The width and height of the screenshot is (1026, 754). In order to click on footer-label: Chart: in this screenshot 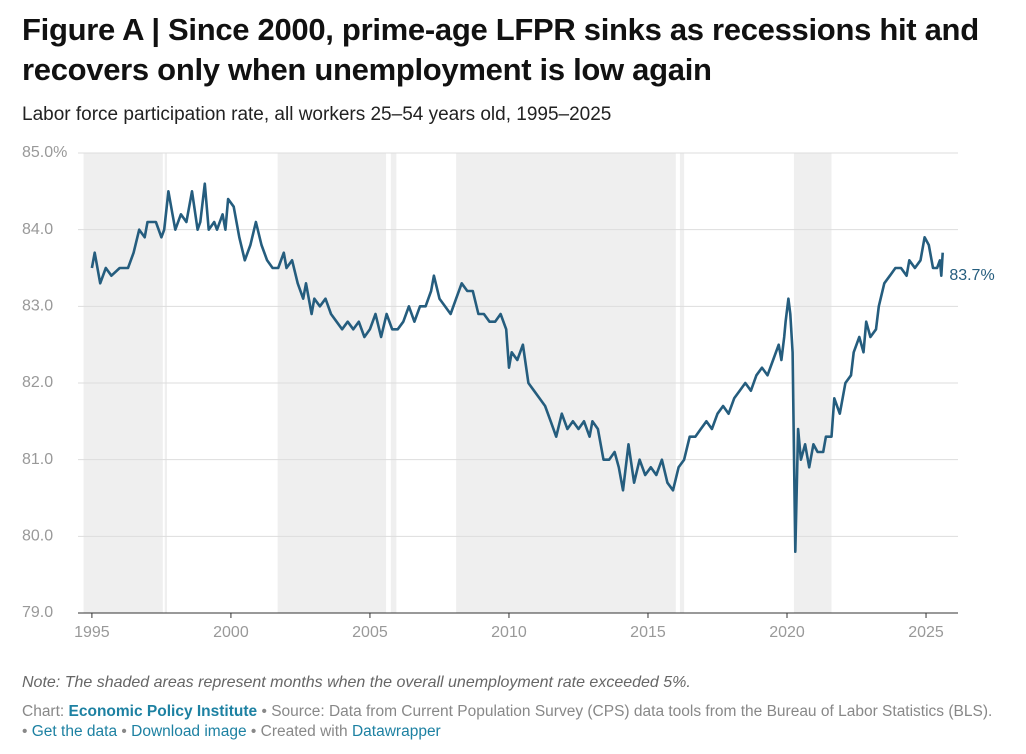, I will do `click(43, 711)`.